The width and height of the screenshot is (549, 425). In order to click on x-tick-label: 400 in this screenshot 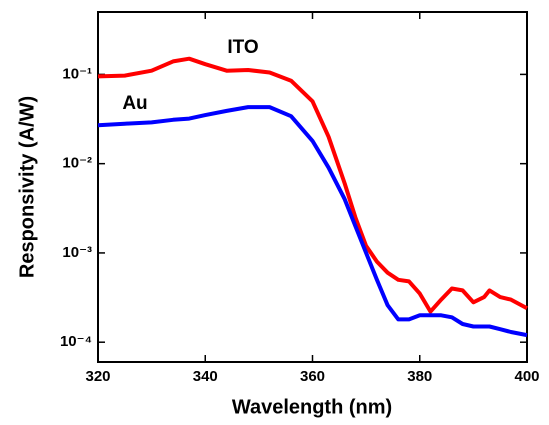, I will do `click(526, 376)`.